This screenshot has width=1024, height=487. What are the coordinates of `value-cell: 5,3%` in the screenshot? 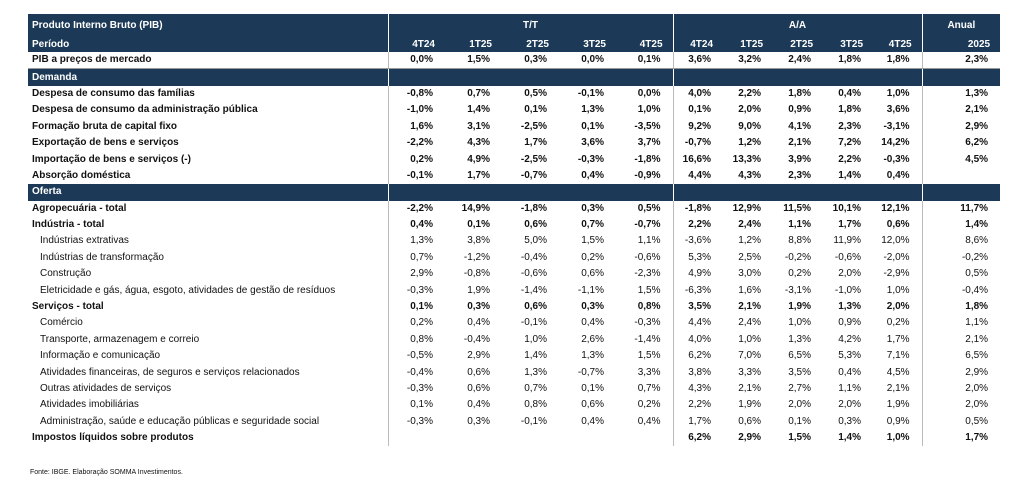 It's located at (850, 356).